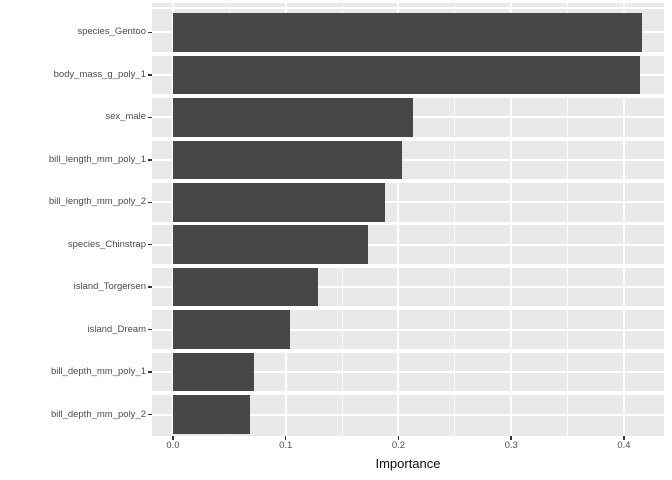 The width and height of the screenshot is (672, 480). What do you see at coordinates (408, 463) in the screenshot?
I see `x-axis-title: Importance` at bounding box center [408, 463].